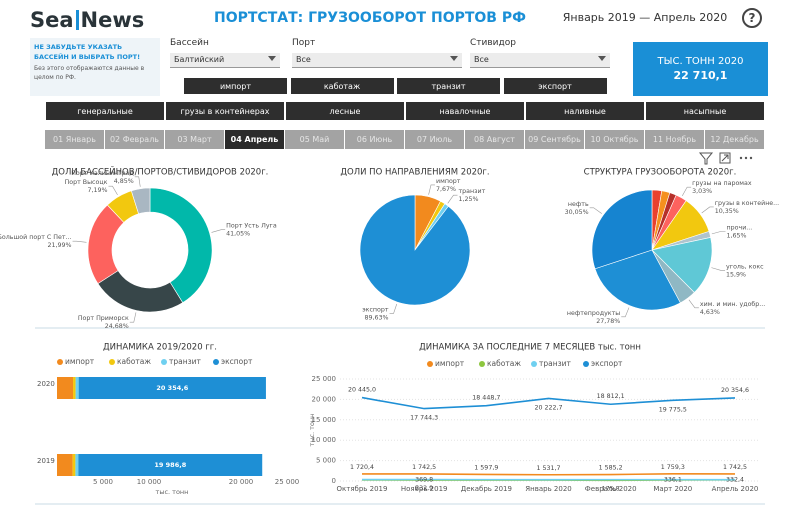  I want to click on point-value-label: 19 775,5, so click(673, 409).